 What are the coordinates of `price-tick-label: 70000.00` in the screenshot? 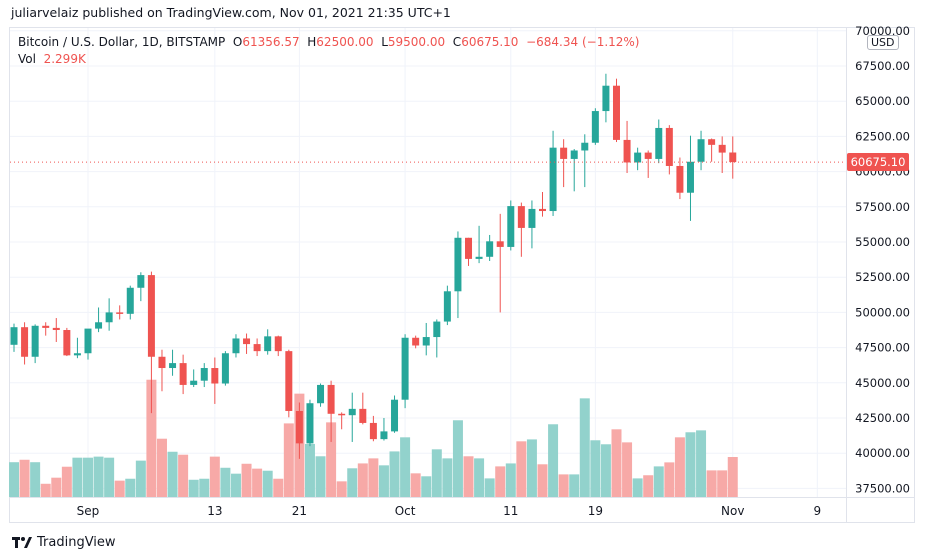 It's located at (882, 31).